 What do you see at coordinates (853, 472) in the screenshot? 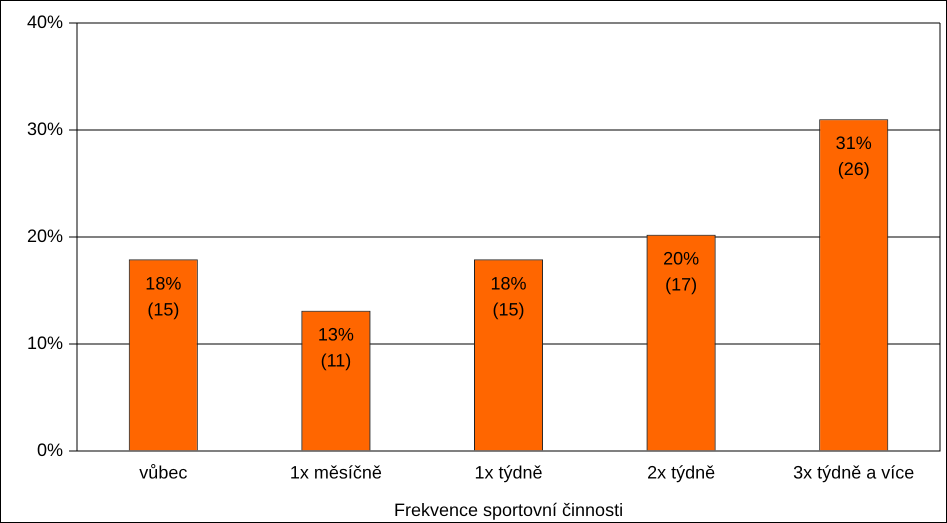
I see `x-tick-label: 3x týdně a více` at bounding box center [853, 472].